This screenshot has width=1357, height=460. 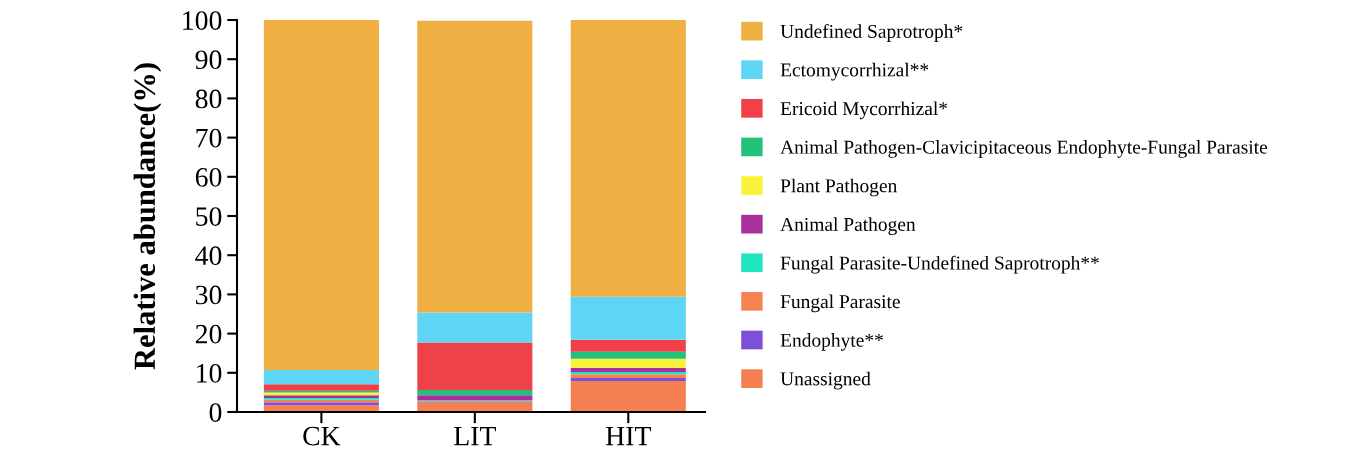 I want to click on legend-label: Ericoid Mycorrhizal*, so click(x=864, y=110).